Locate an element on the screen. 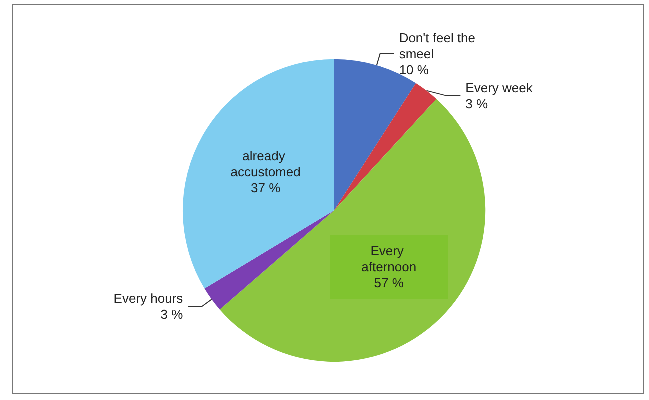  slice-label: already accustomed is located at coordinates (265, 164).